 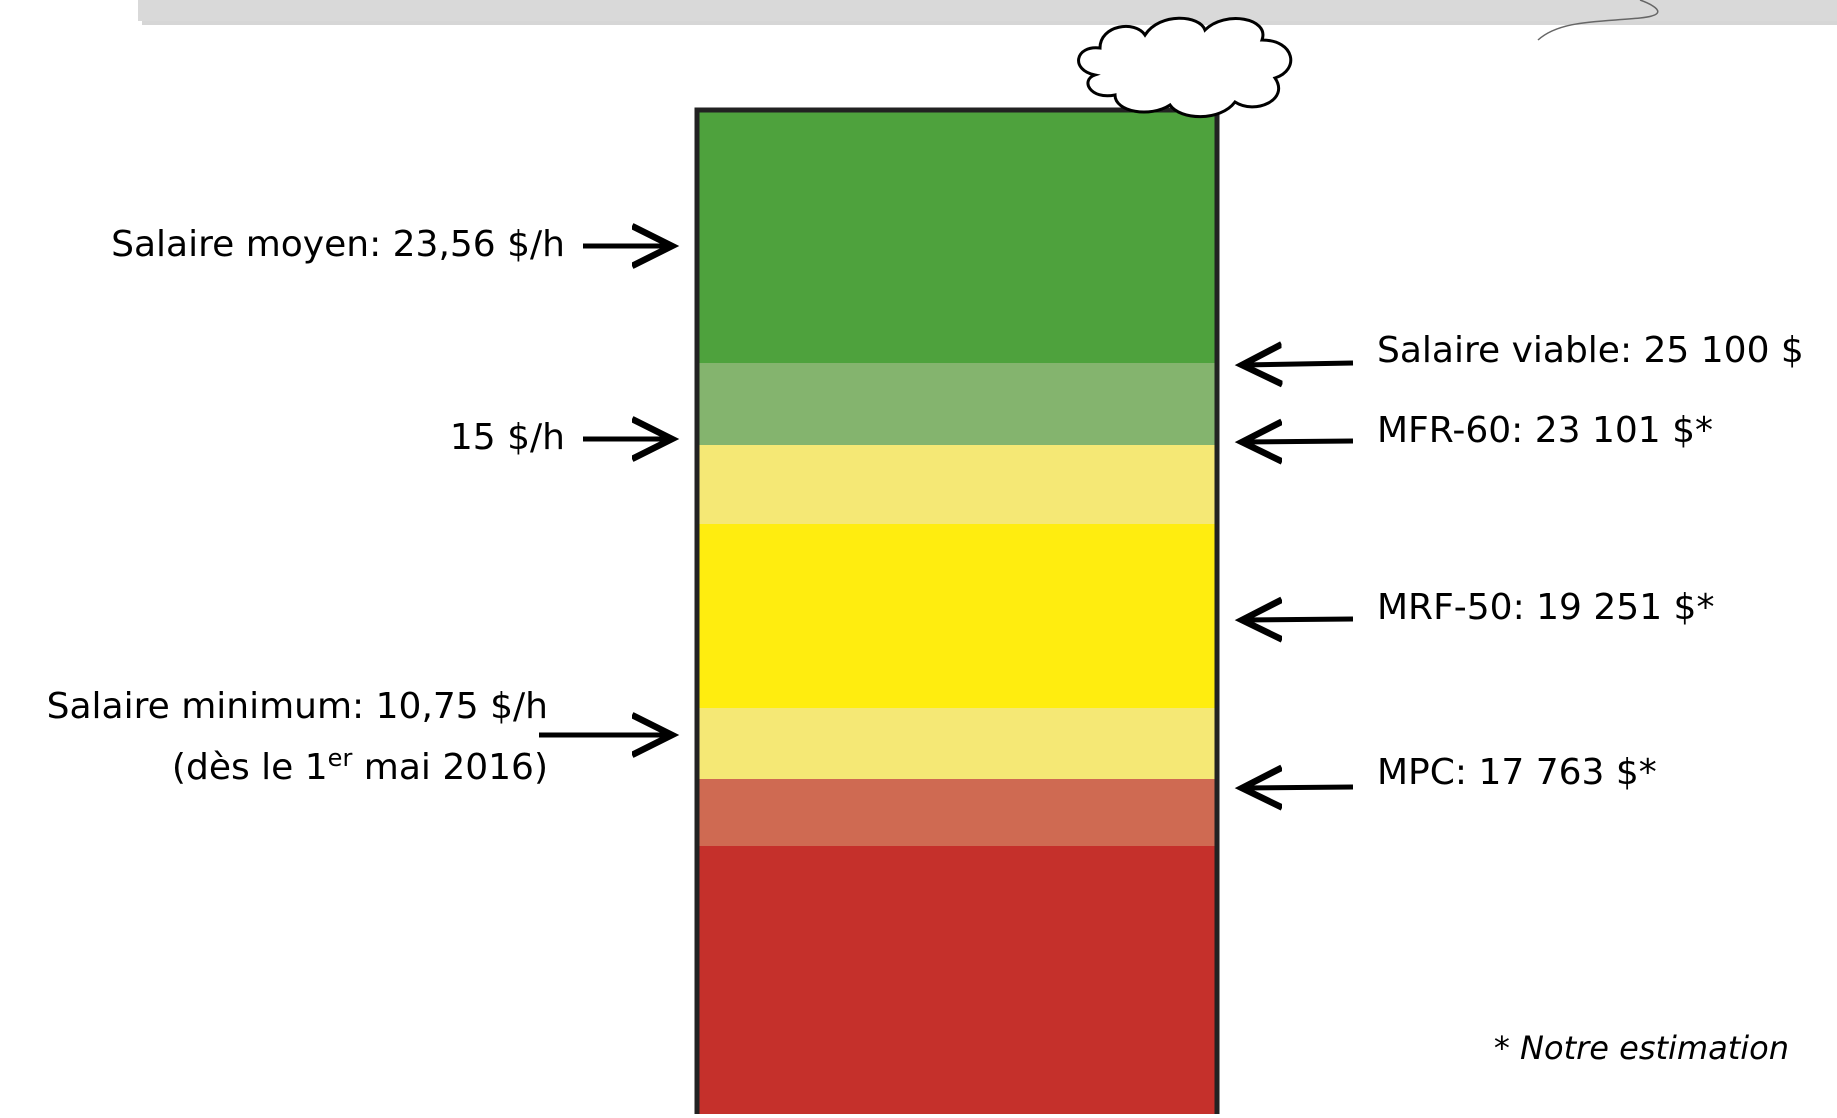 I want to click on footnote-text: Notre estimation, so click(x=1654, y=1048).